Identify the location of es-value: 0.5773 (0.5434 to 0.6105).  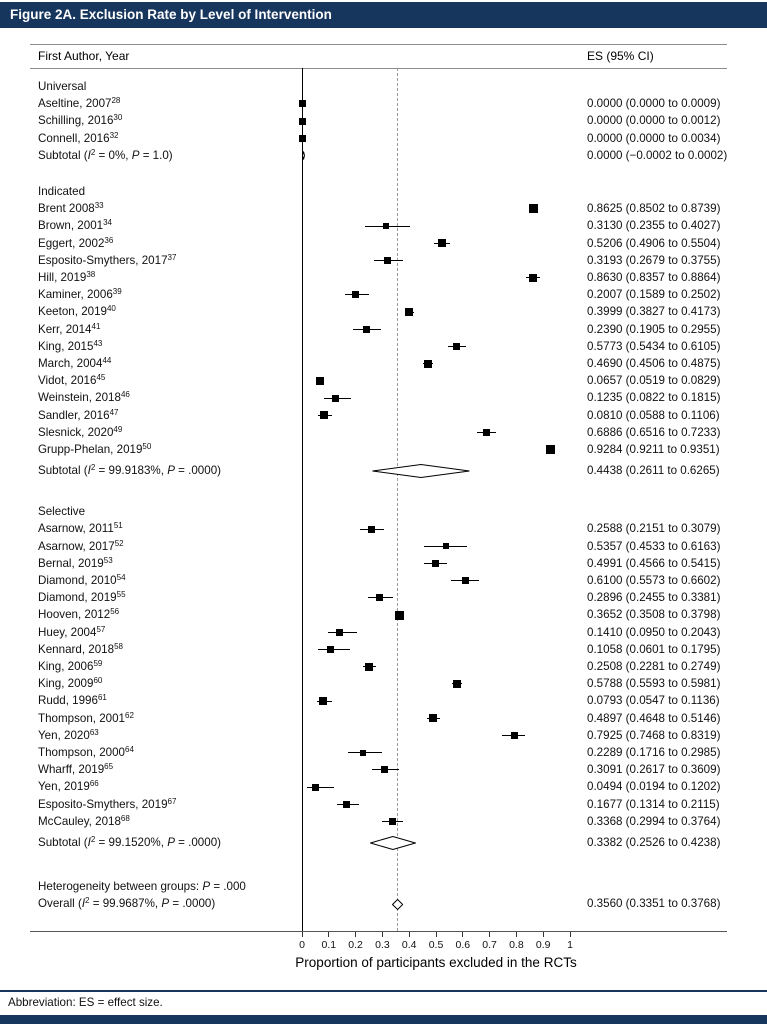
(654, 346).